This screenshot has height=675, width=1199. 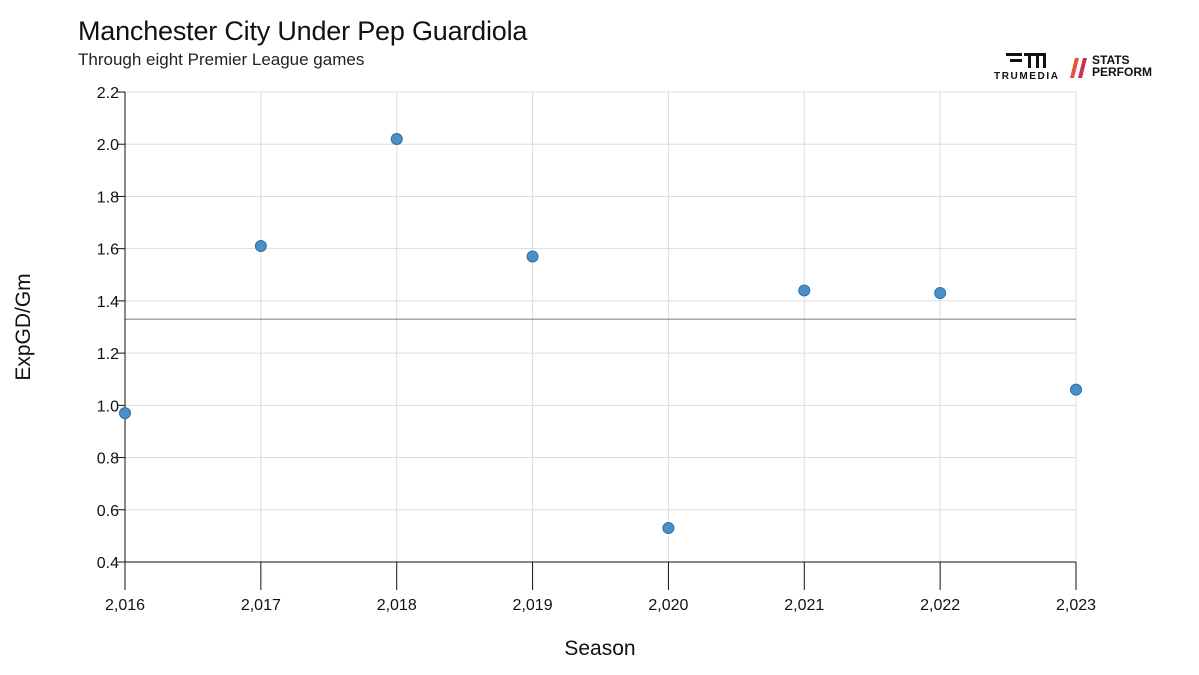 I want to click on x-axis-label: Season, so click(x=599, y=648).